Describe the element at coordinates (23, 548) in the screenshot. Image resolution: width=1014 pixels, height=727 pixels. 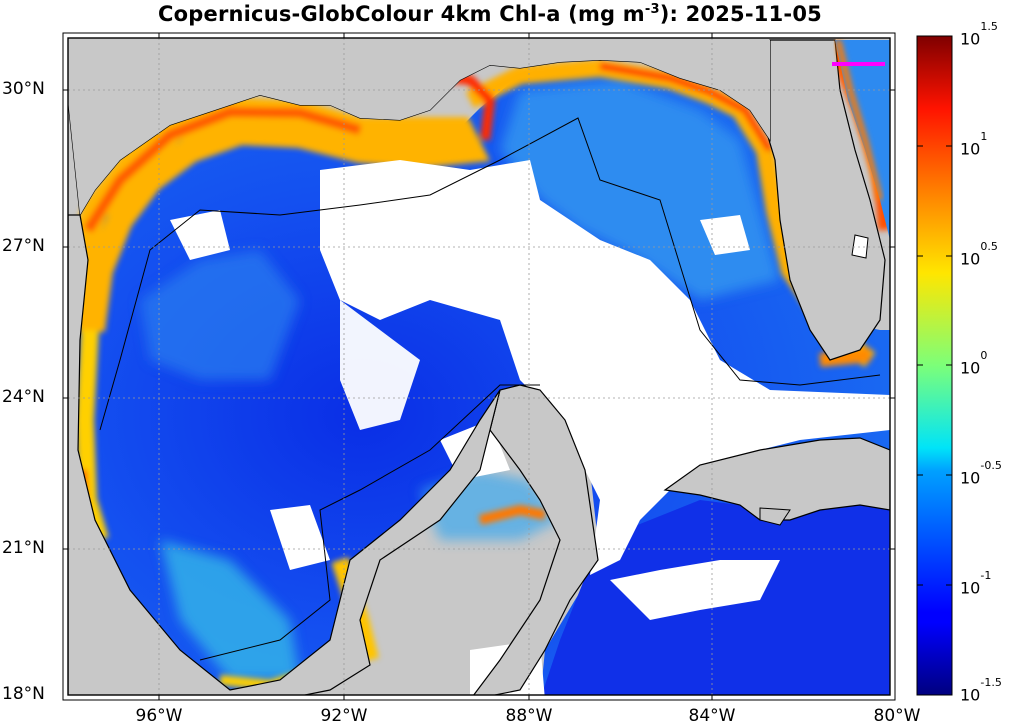
I see `lat-label-21: 21°N` at that location.